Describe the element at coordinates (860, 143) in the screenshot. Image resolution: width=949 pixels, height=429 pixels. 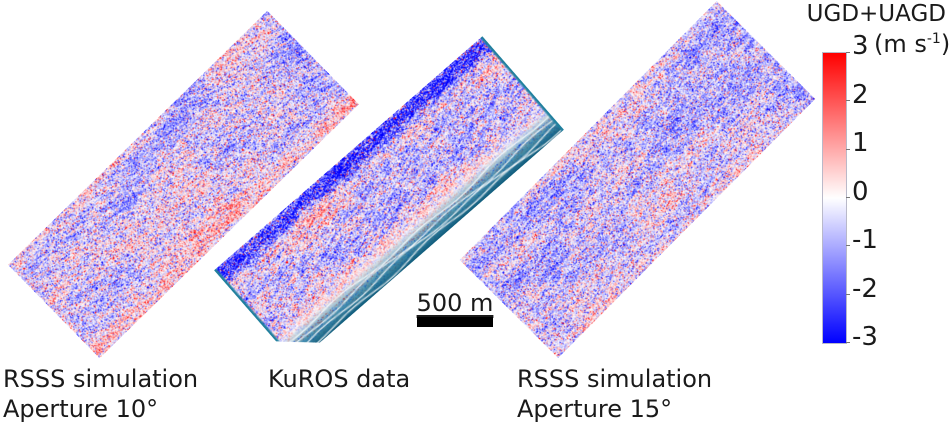
I see `colorbar-tick-label: 1` at that location.